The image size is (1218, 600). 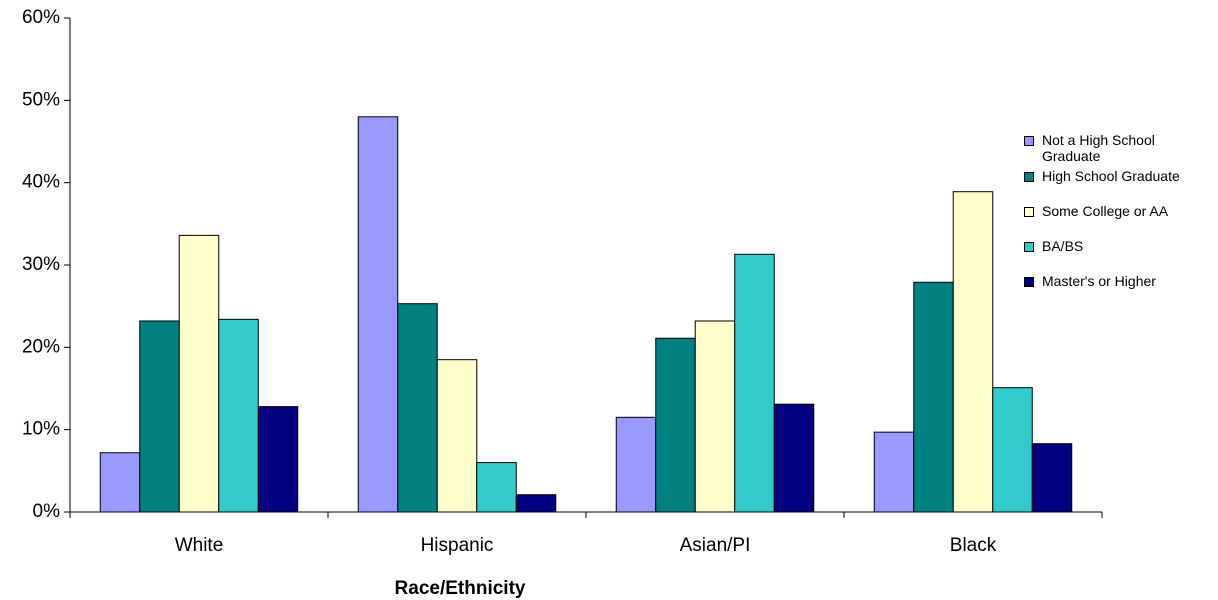 What do you see at coordinates (41, 264) in the screenshot?
I see `y-tick-label: 30%` at bounding box center [41, 264].